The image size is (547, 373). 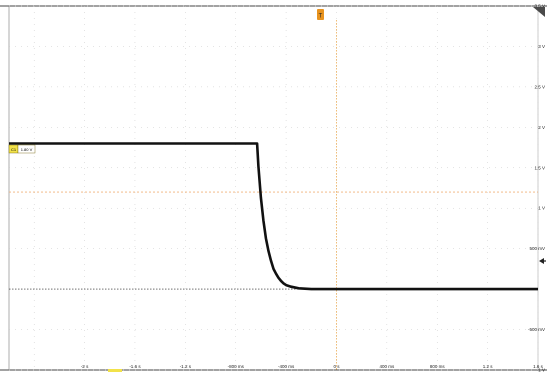 What do you see at coordinates (236, 366) in the screenshot?
I see `x-axis-tick-label: -800 ms` at bounding box center [236, 366].